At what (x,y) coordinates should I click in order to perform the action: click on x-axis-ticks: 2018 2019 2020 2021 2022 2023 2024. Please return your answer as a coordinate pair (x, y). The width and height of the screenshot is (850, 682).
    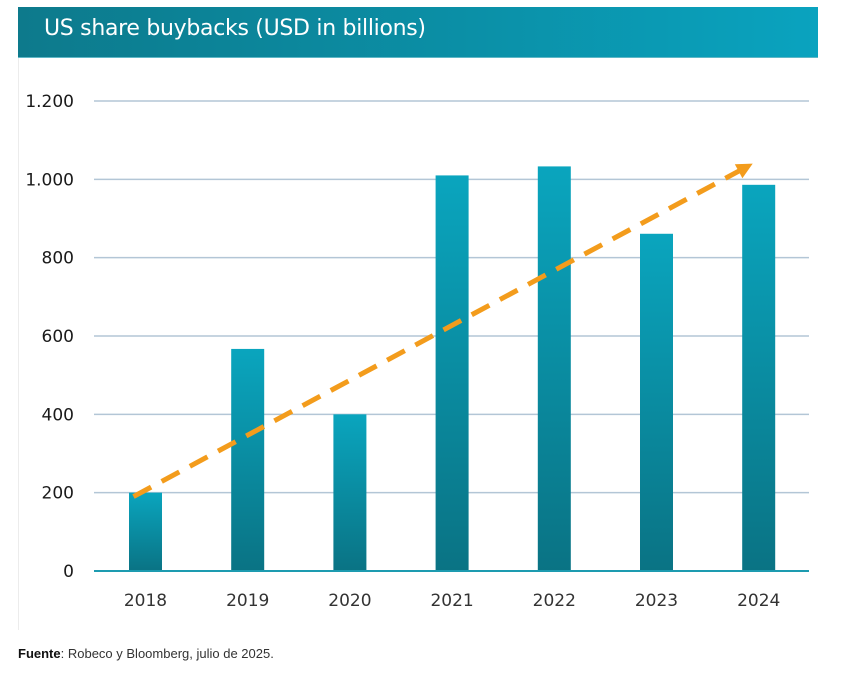
    Looking at the image, I should click on (452, 601).